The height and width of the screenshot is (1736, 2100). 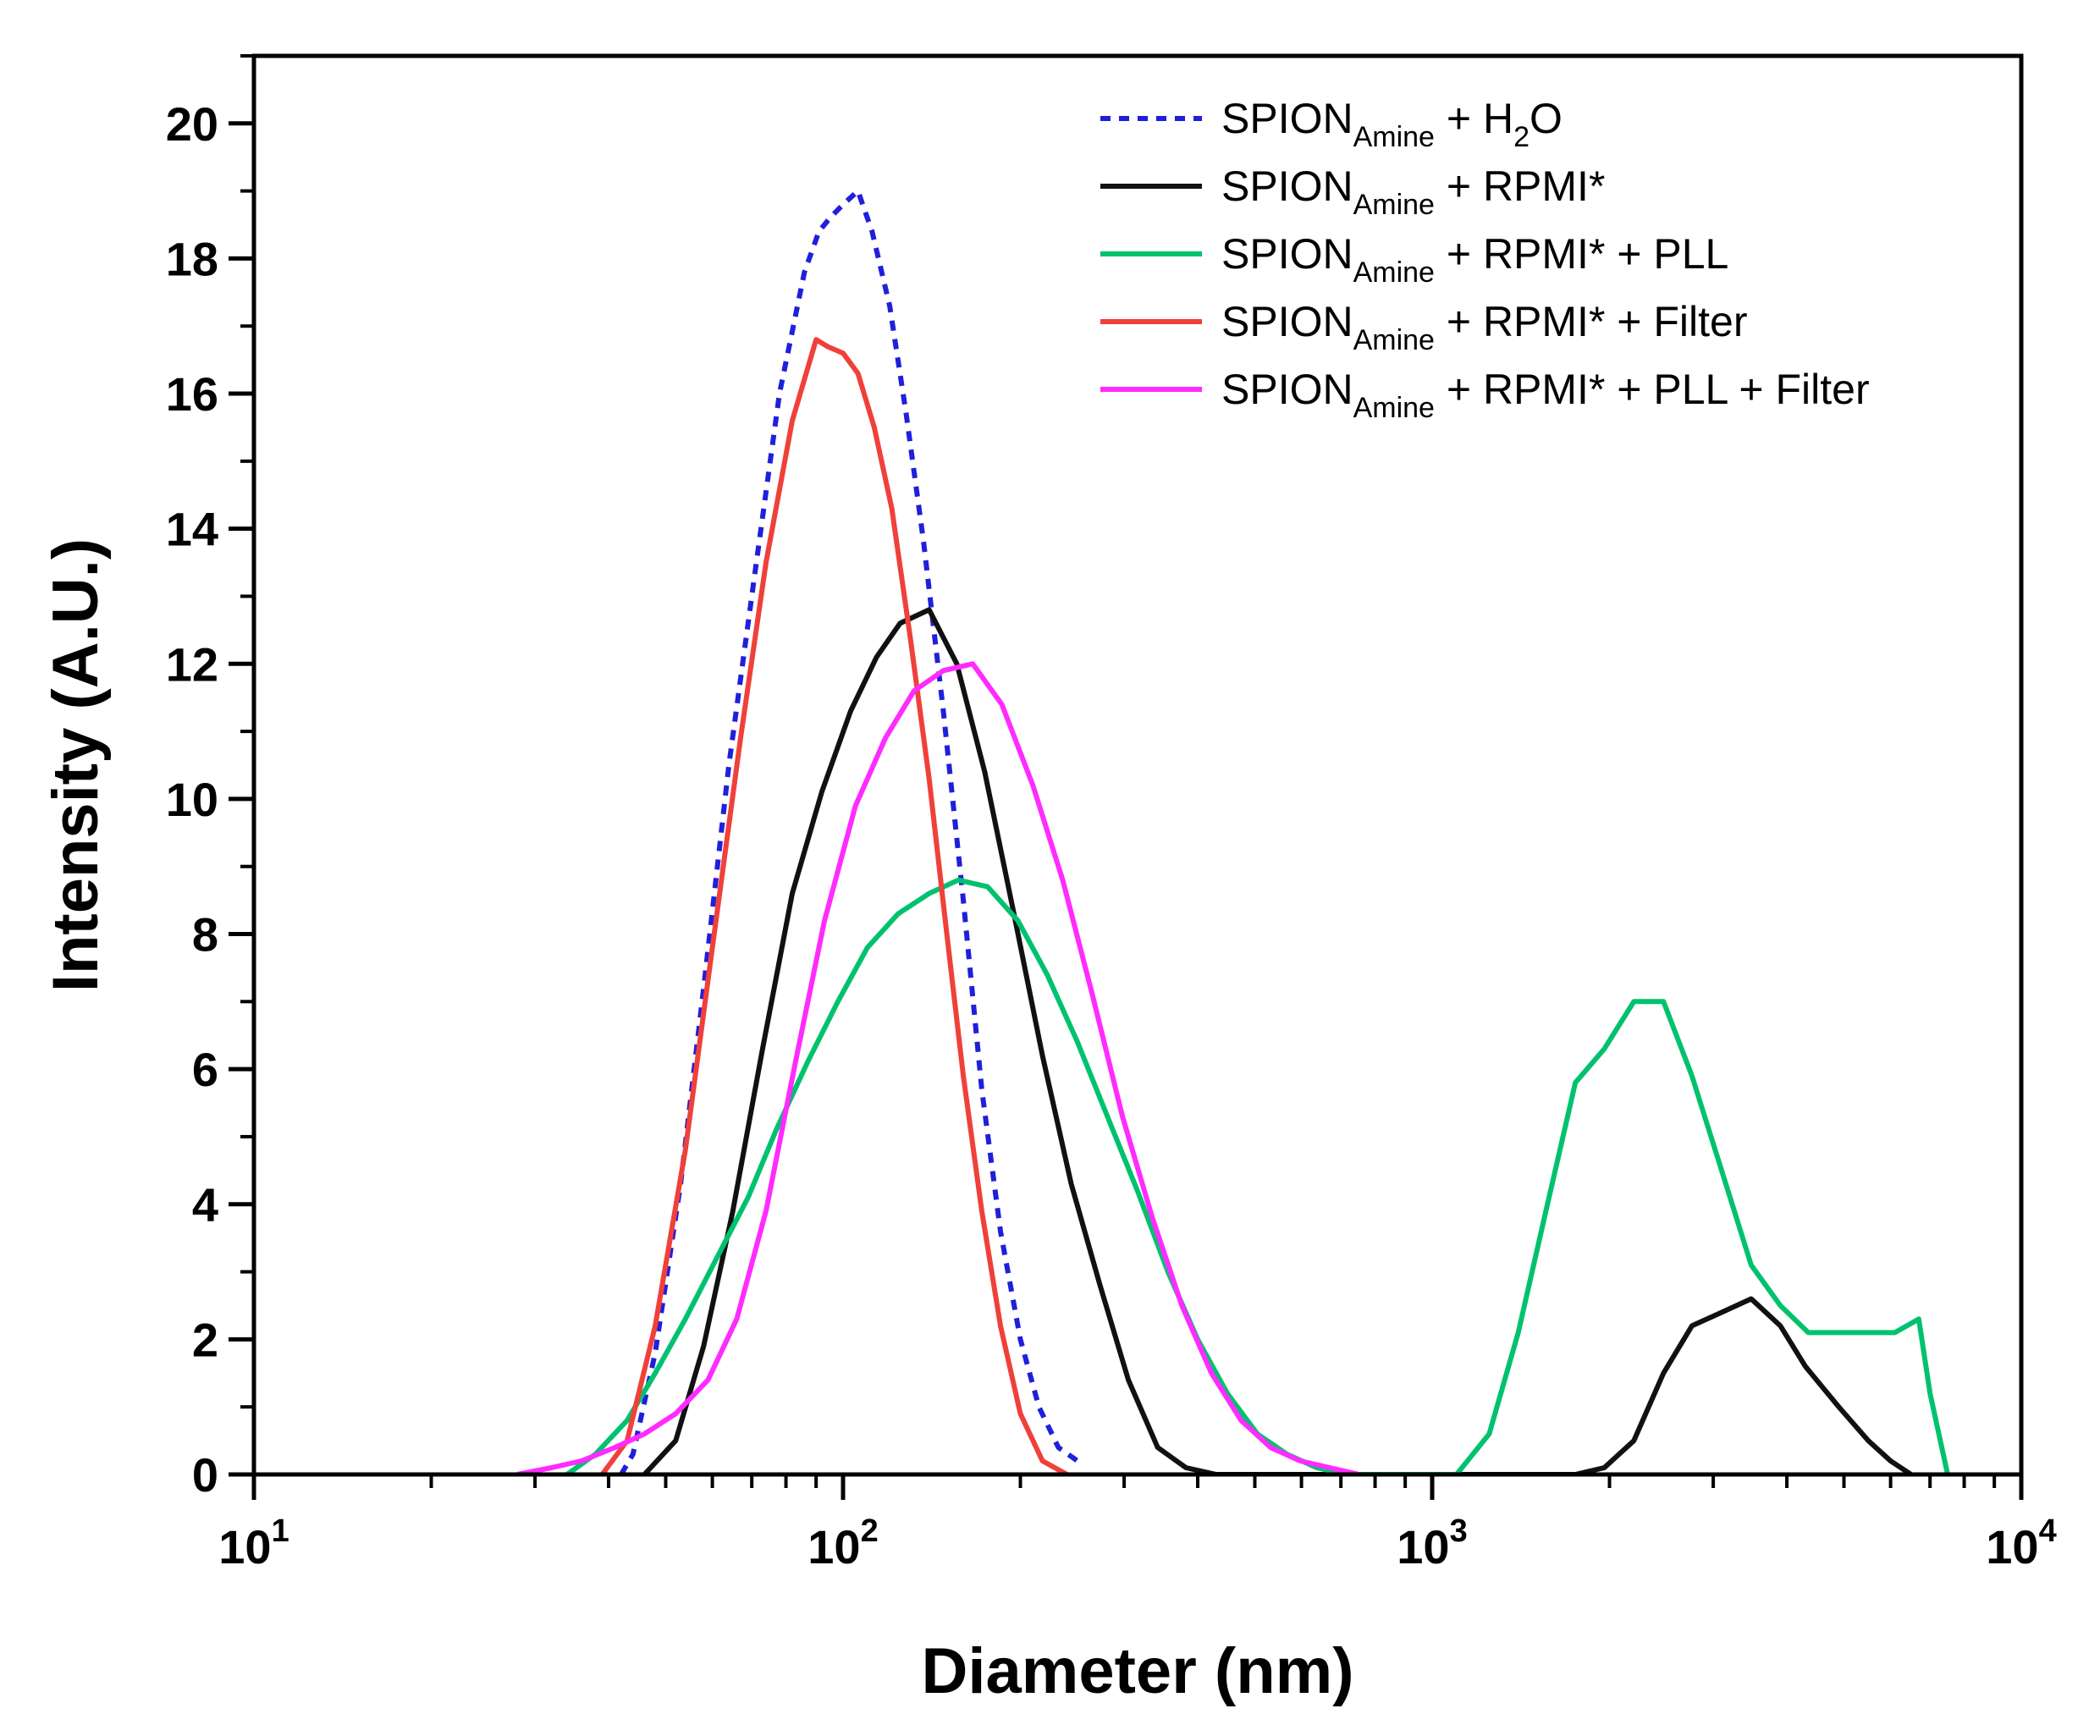 I want to click on legend-label: SPIONAmine + H2O, so click(x=1392, y=124).